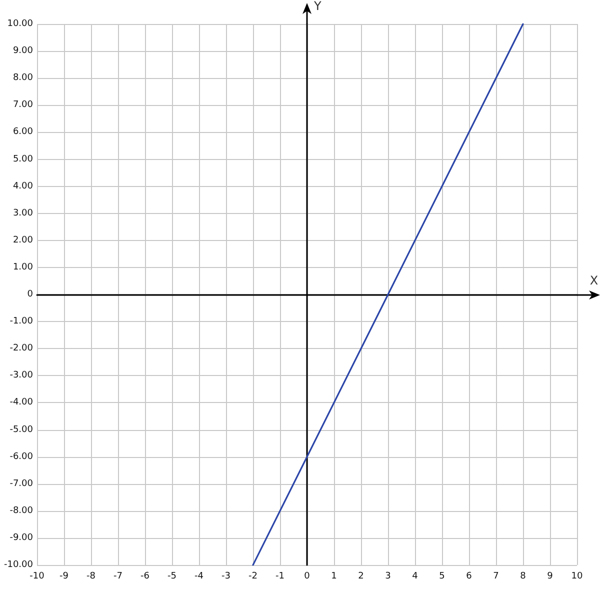 The image size is (601, 602). What do you see at coordinates (22, 537) in the screenshot?
I see `y-tick-label: -9.00` at bounding box center [22, 537].